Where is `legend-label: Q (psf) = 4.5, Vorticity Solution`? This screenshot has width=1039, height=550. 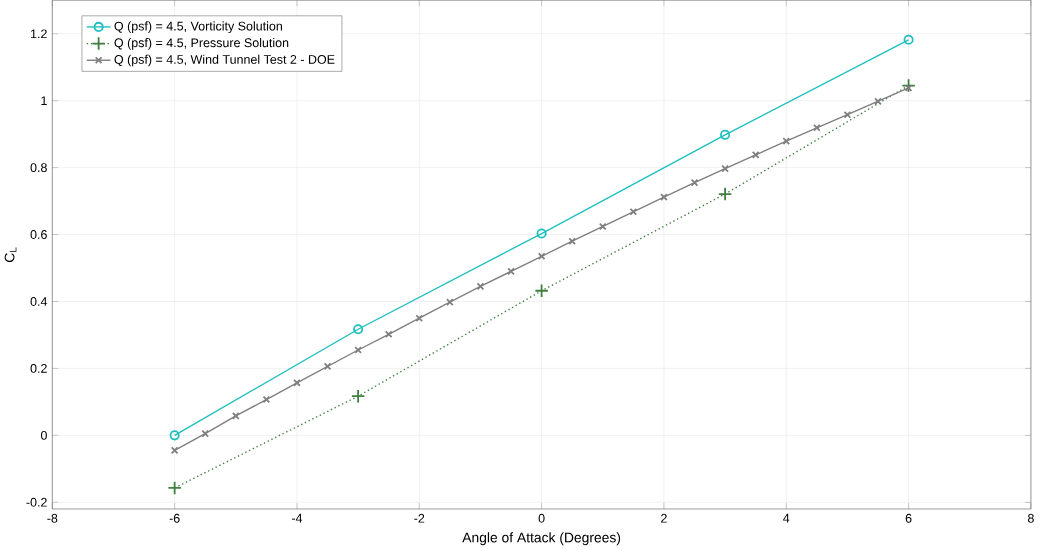 legend-label: Q (psf) = 4.5, Vorticity Solution is located at coordinates (198, 27).